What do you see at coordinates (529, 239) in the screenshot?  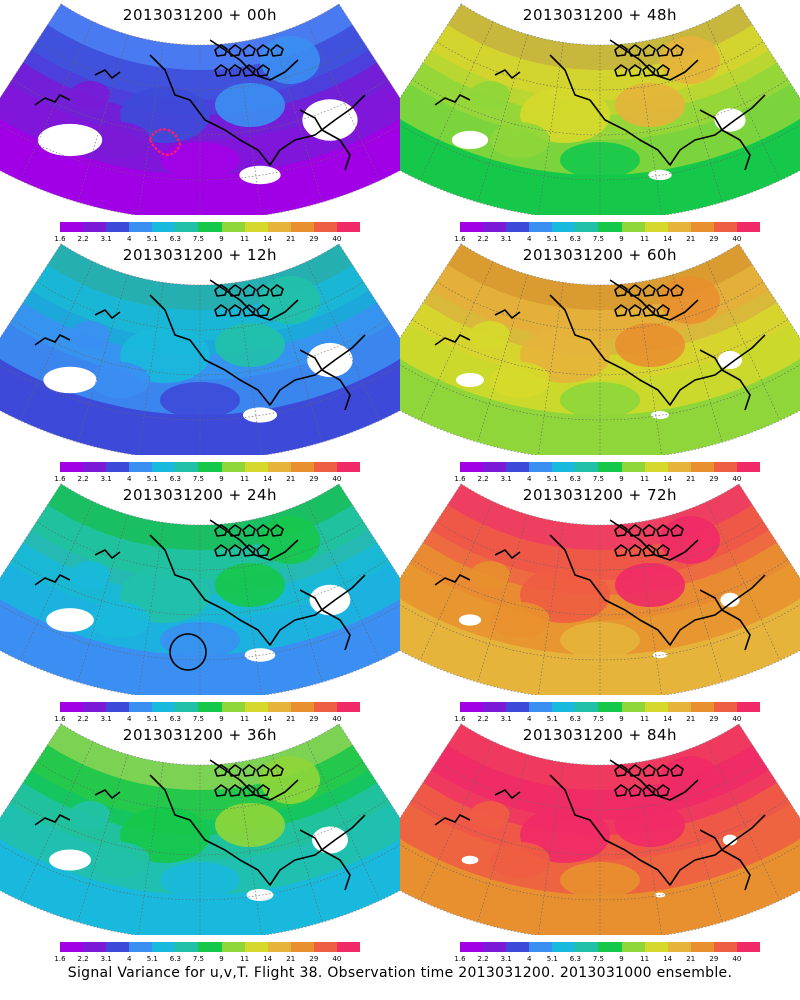 I see `colorbar-tick-label: 4` at bounding box center [529, 239].